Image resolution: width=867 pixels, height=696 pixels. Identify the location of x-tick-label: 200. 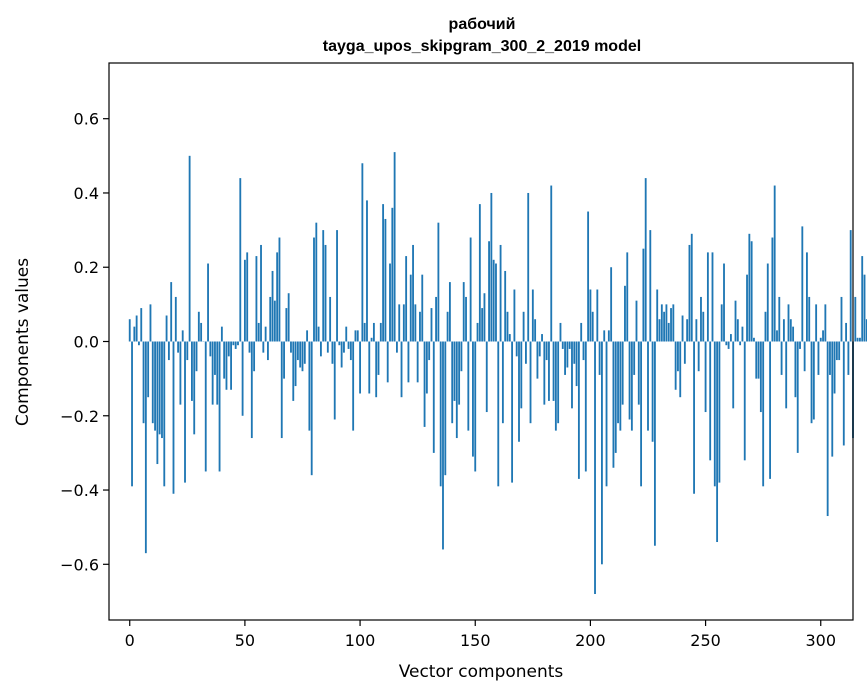
(590, 640).